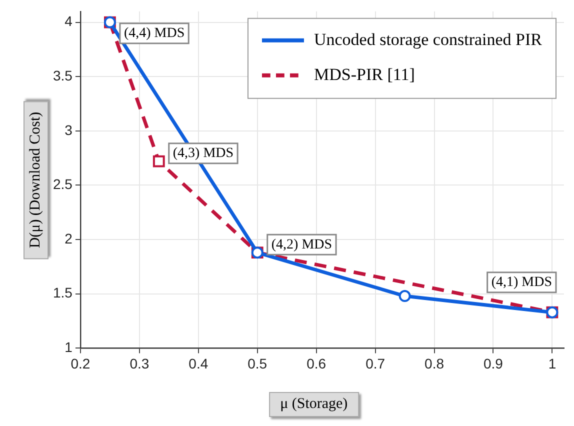  Describe the element at coordinates (140, 363) in the screenshot. I see `x-tick-label: 0.3` at that location.